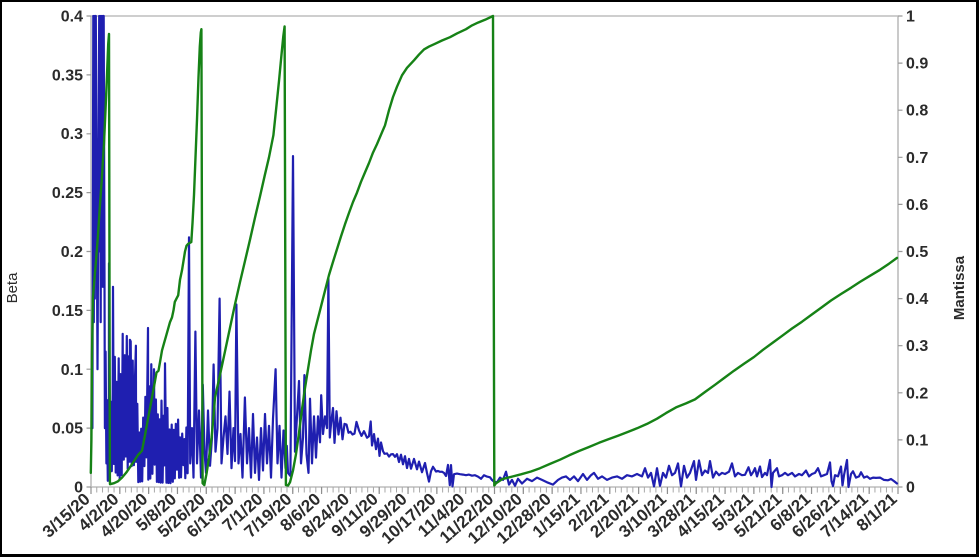  What do you see at coordinates (67, 193) in the screenshot?
I see `svg-text: 0.25` at bounding box center [67, 193].